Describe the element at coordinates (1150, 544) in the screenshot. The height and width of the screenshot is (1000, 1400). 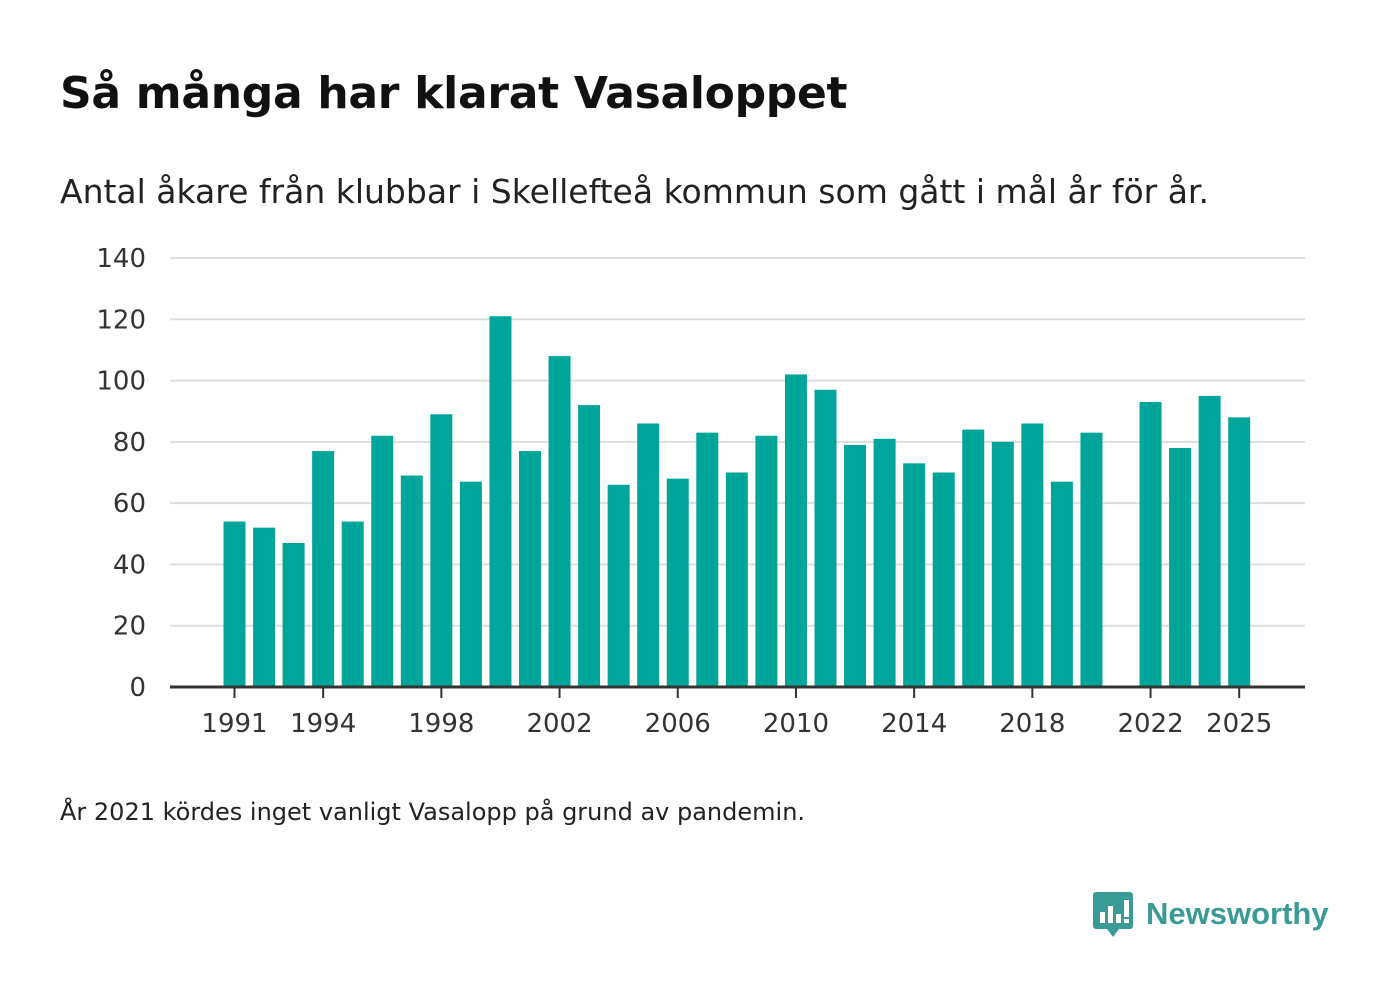
I see `bar-2022` at that location.